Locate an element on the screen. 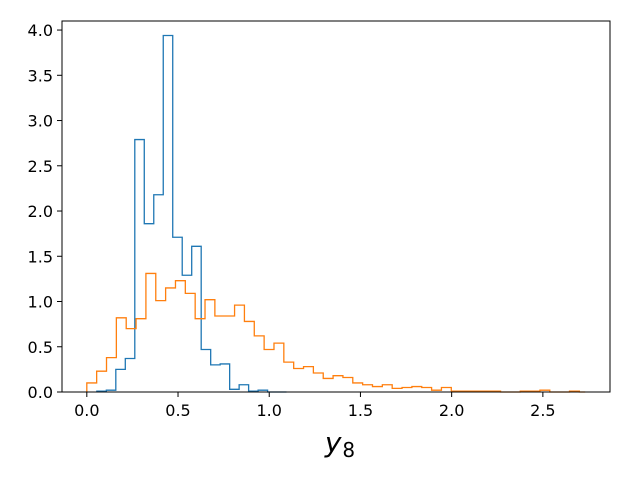 The image size is (640, 480). y-tick-label: 0.0 is located at coordinates (40, 392).